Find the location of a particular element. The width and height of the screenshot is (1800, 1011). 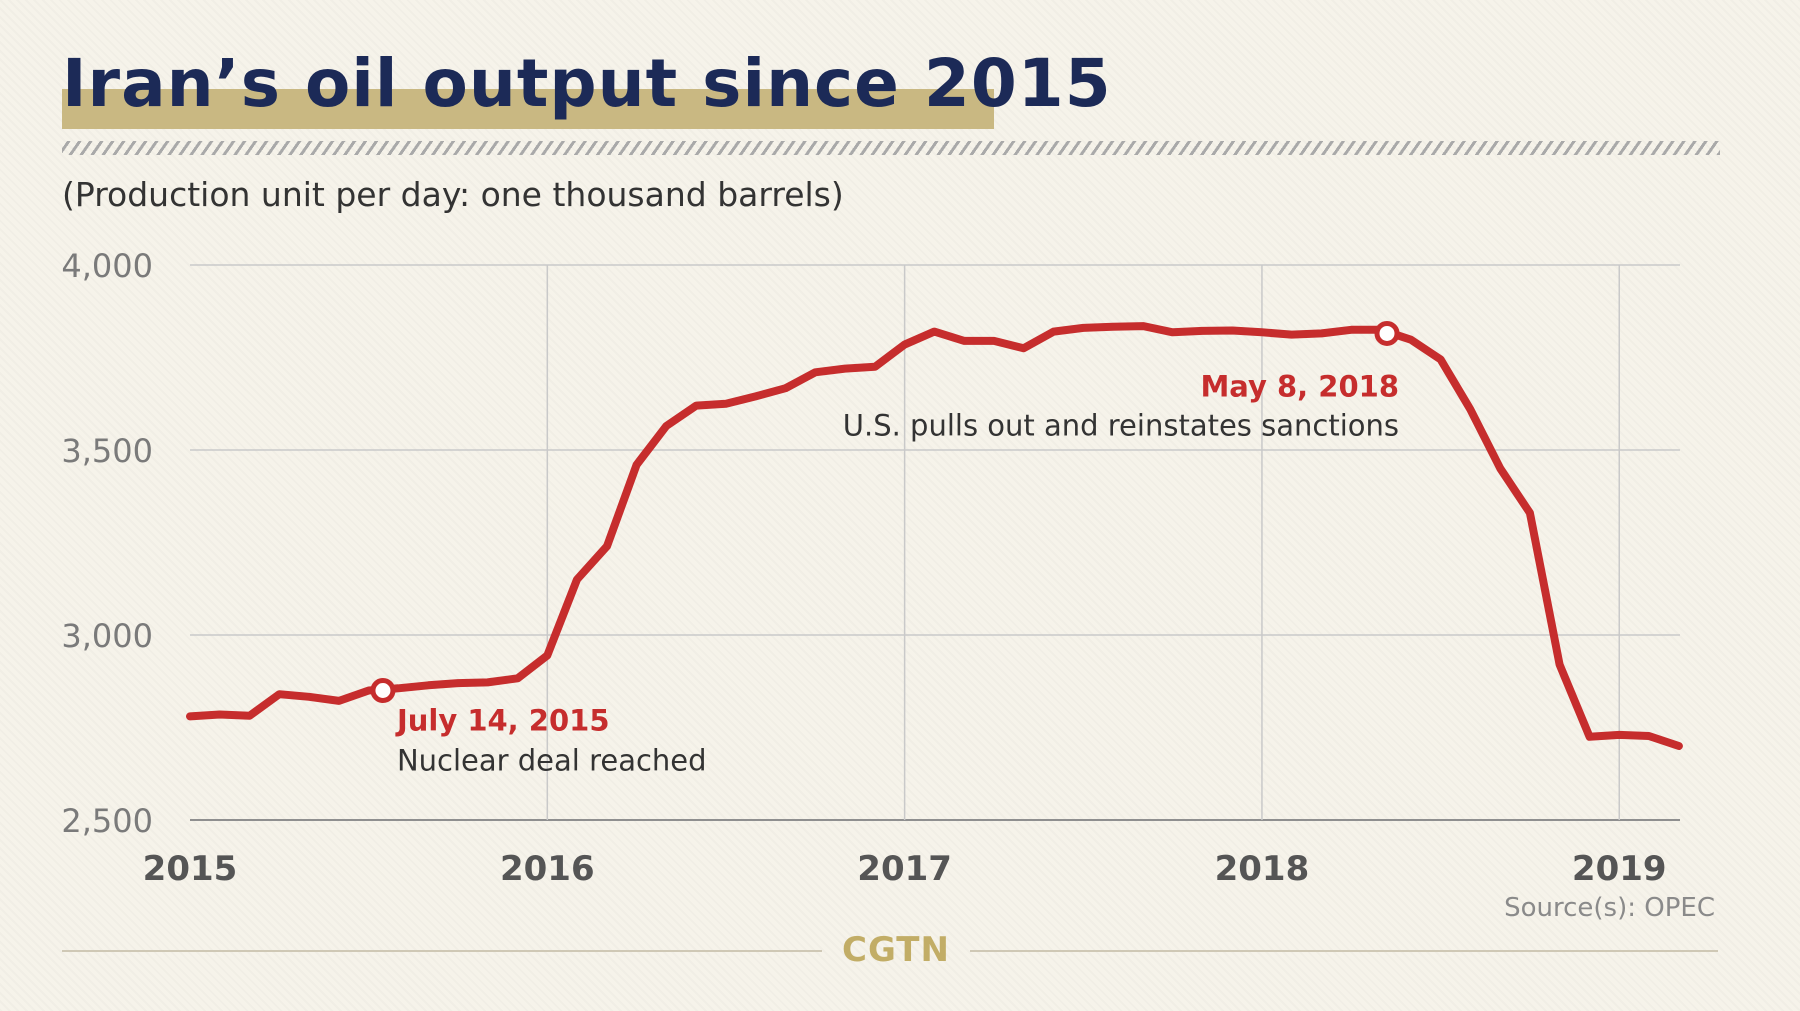

footer-line-right is located at coordinates (1344, 951).